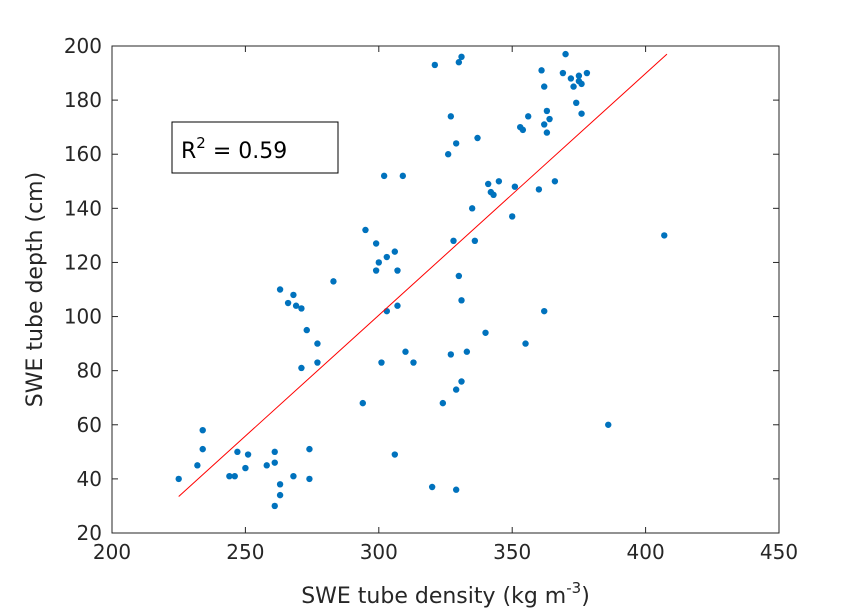 The width and height of the screenshot is (859, 609). What do you see at coordinates (646, 552) in the screenshot?
I see `x-tick-label: 400` at bounding box center [646, 552].